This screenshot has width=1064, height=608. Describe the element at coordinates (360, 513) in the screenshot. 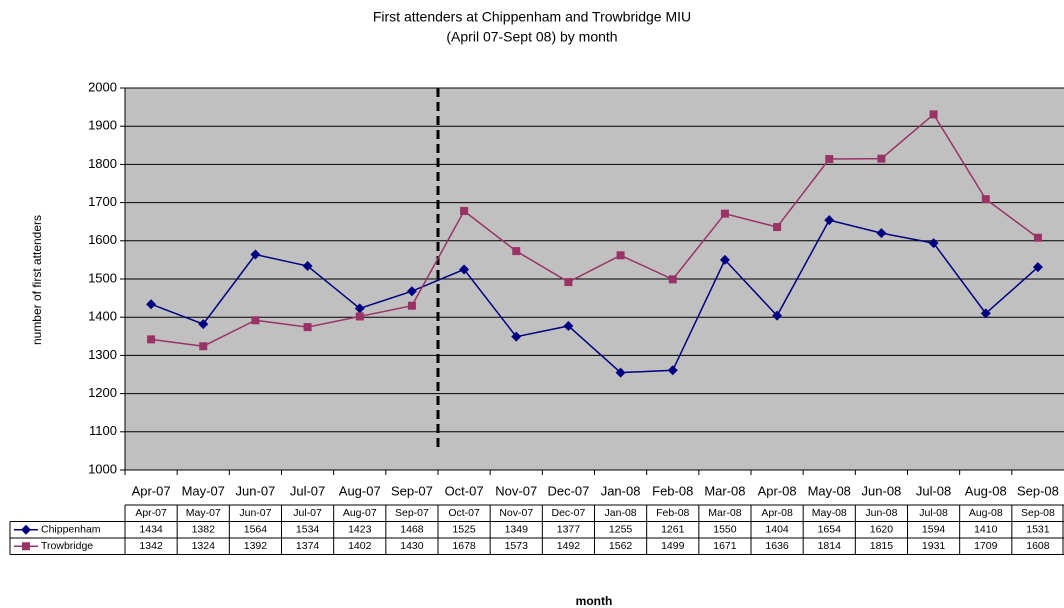

I see `table-header: Aug-07` at that location.